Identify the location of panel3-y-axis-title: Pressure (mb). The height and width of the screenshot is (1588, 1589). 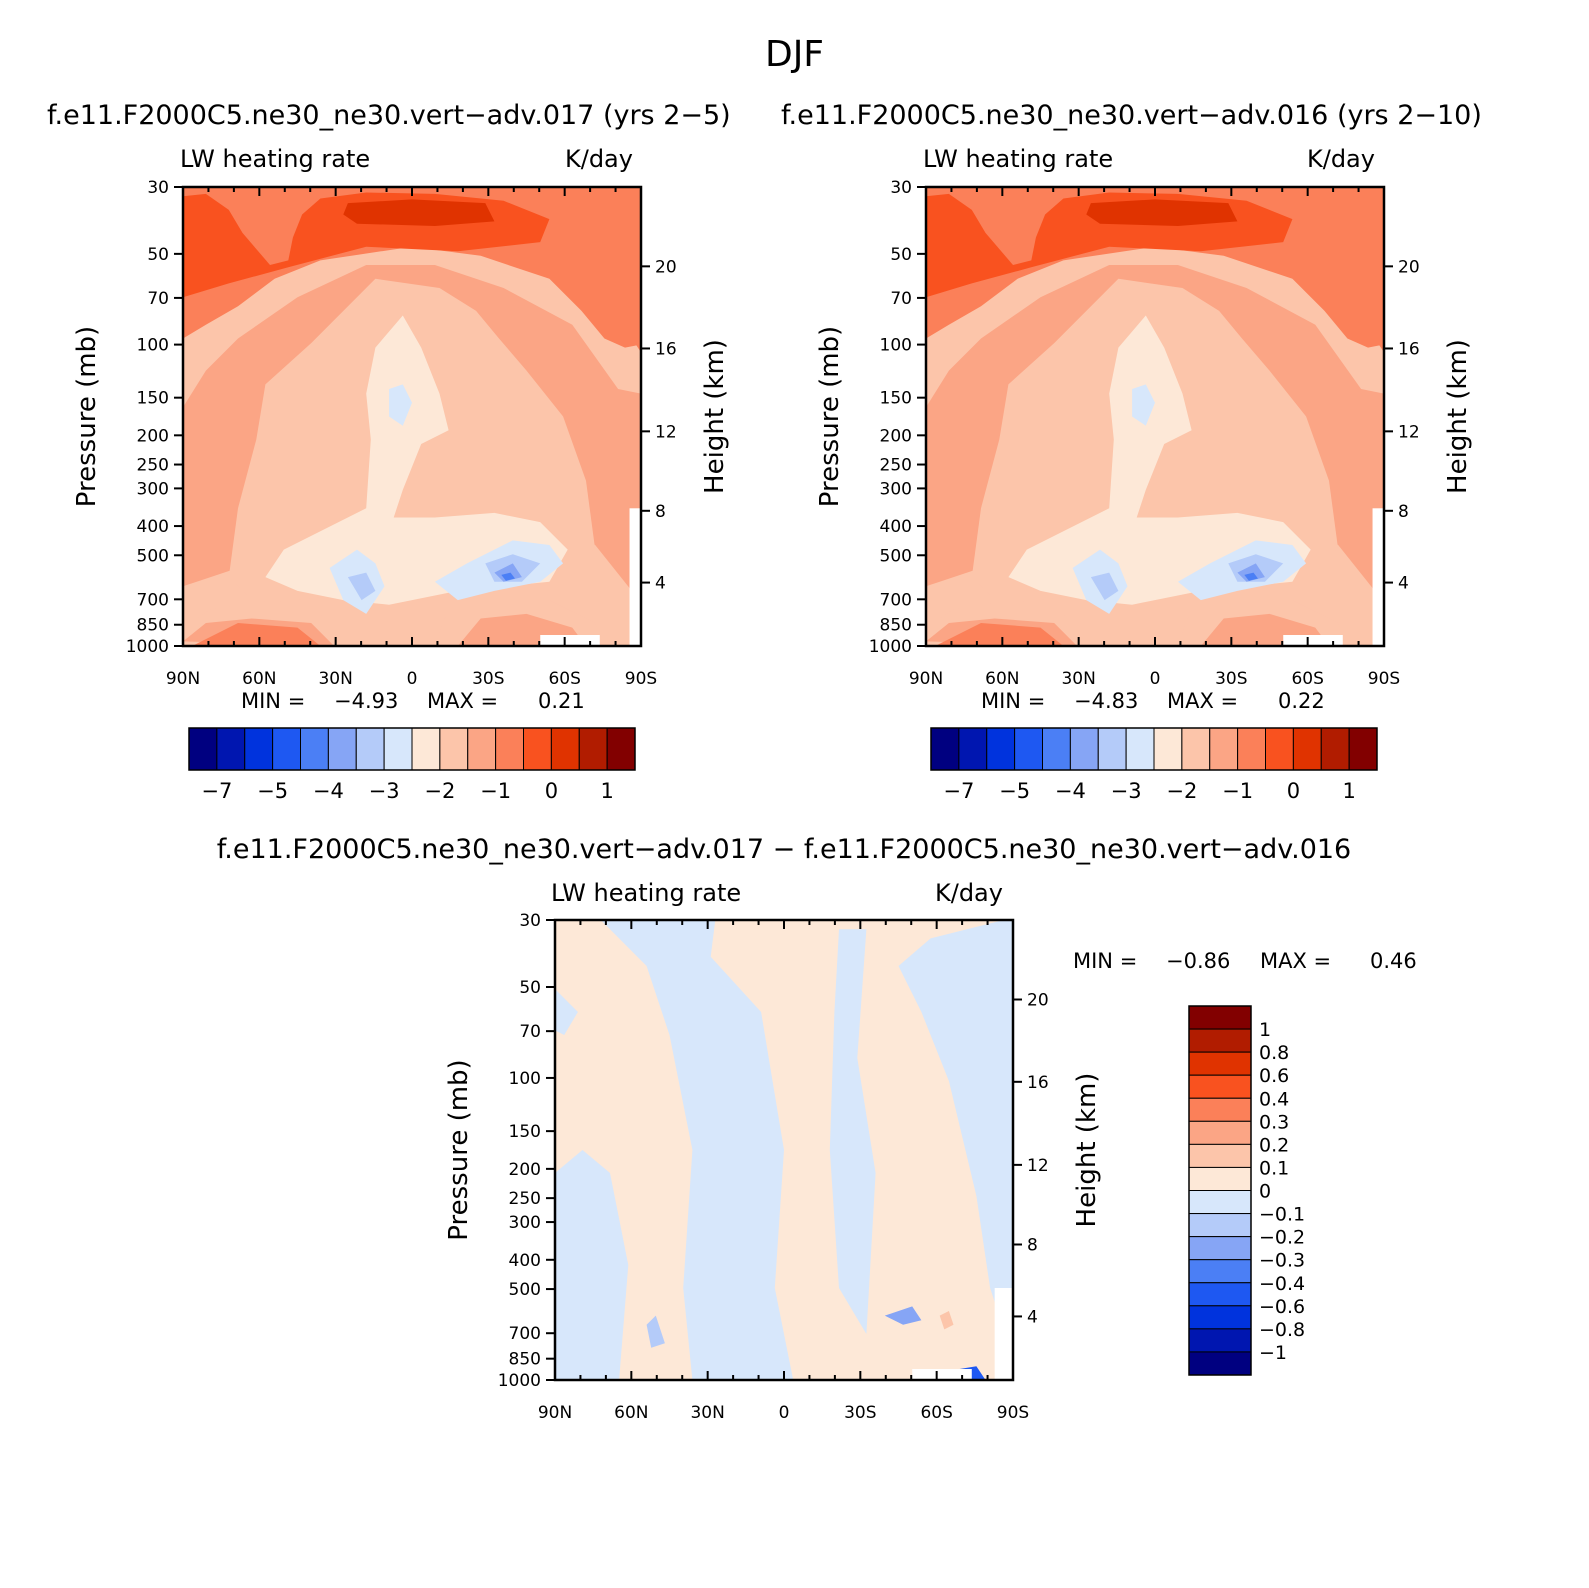
(459, 1149).